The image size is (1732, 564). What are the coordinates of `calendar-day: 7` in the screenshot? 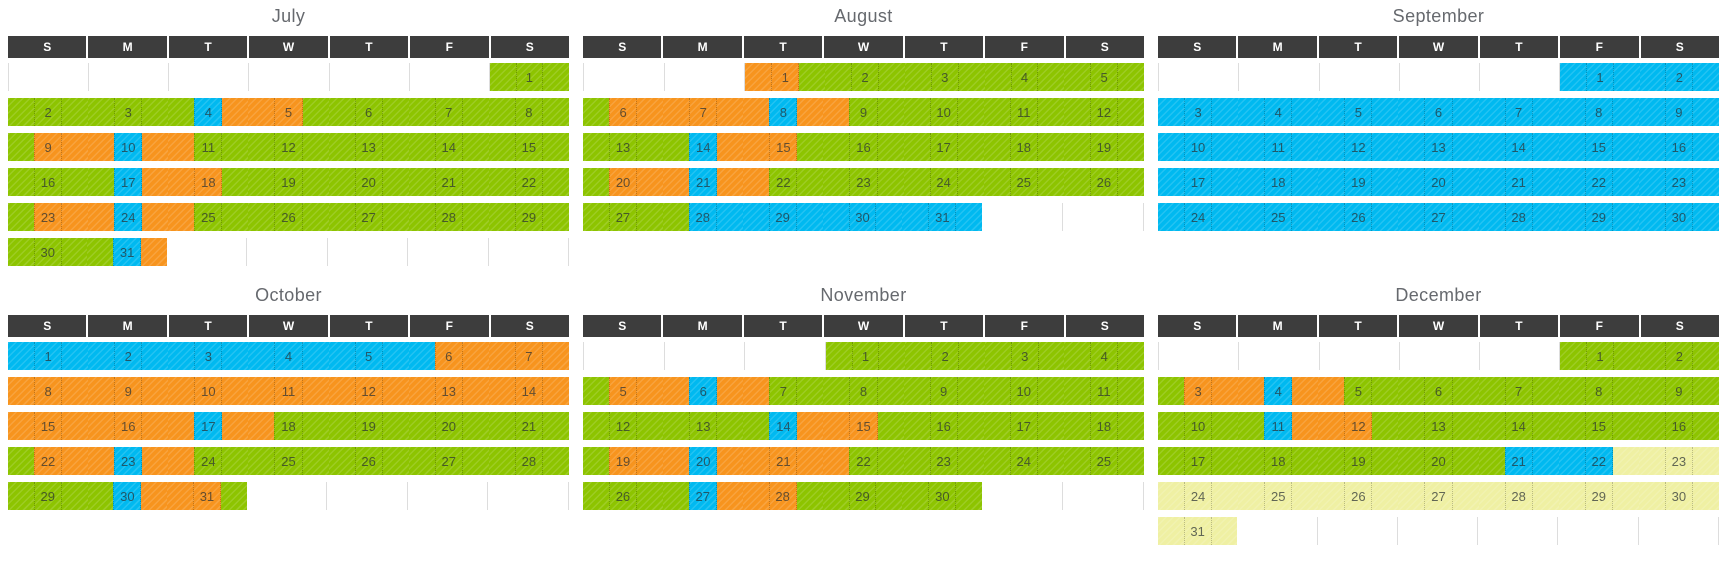 It's located at (703, 112).